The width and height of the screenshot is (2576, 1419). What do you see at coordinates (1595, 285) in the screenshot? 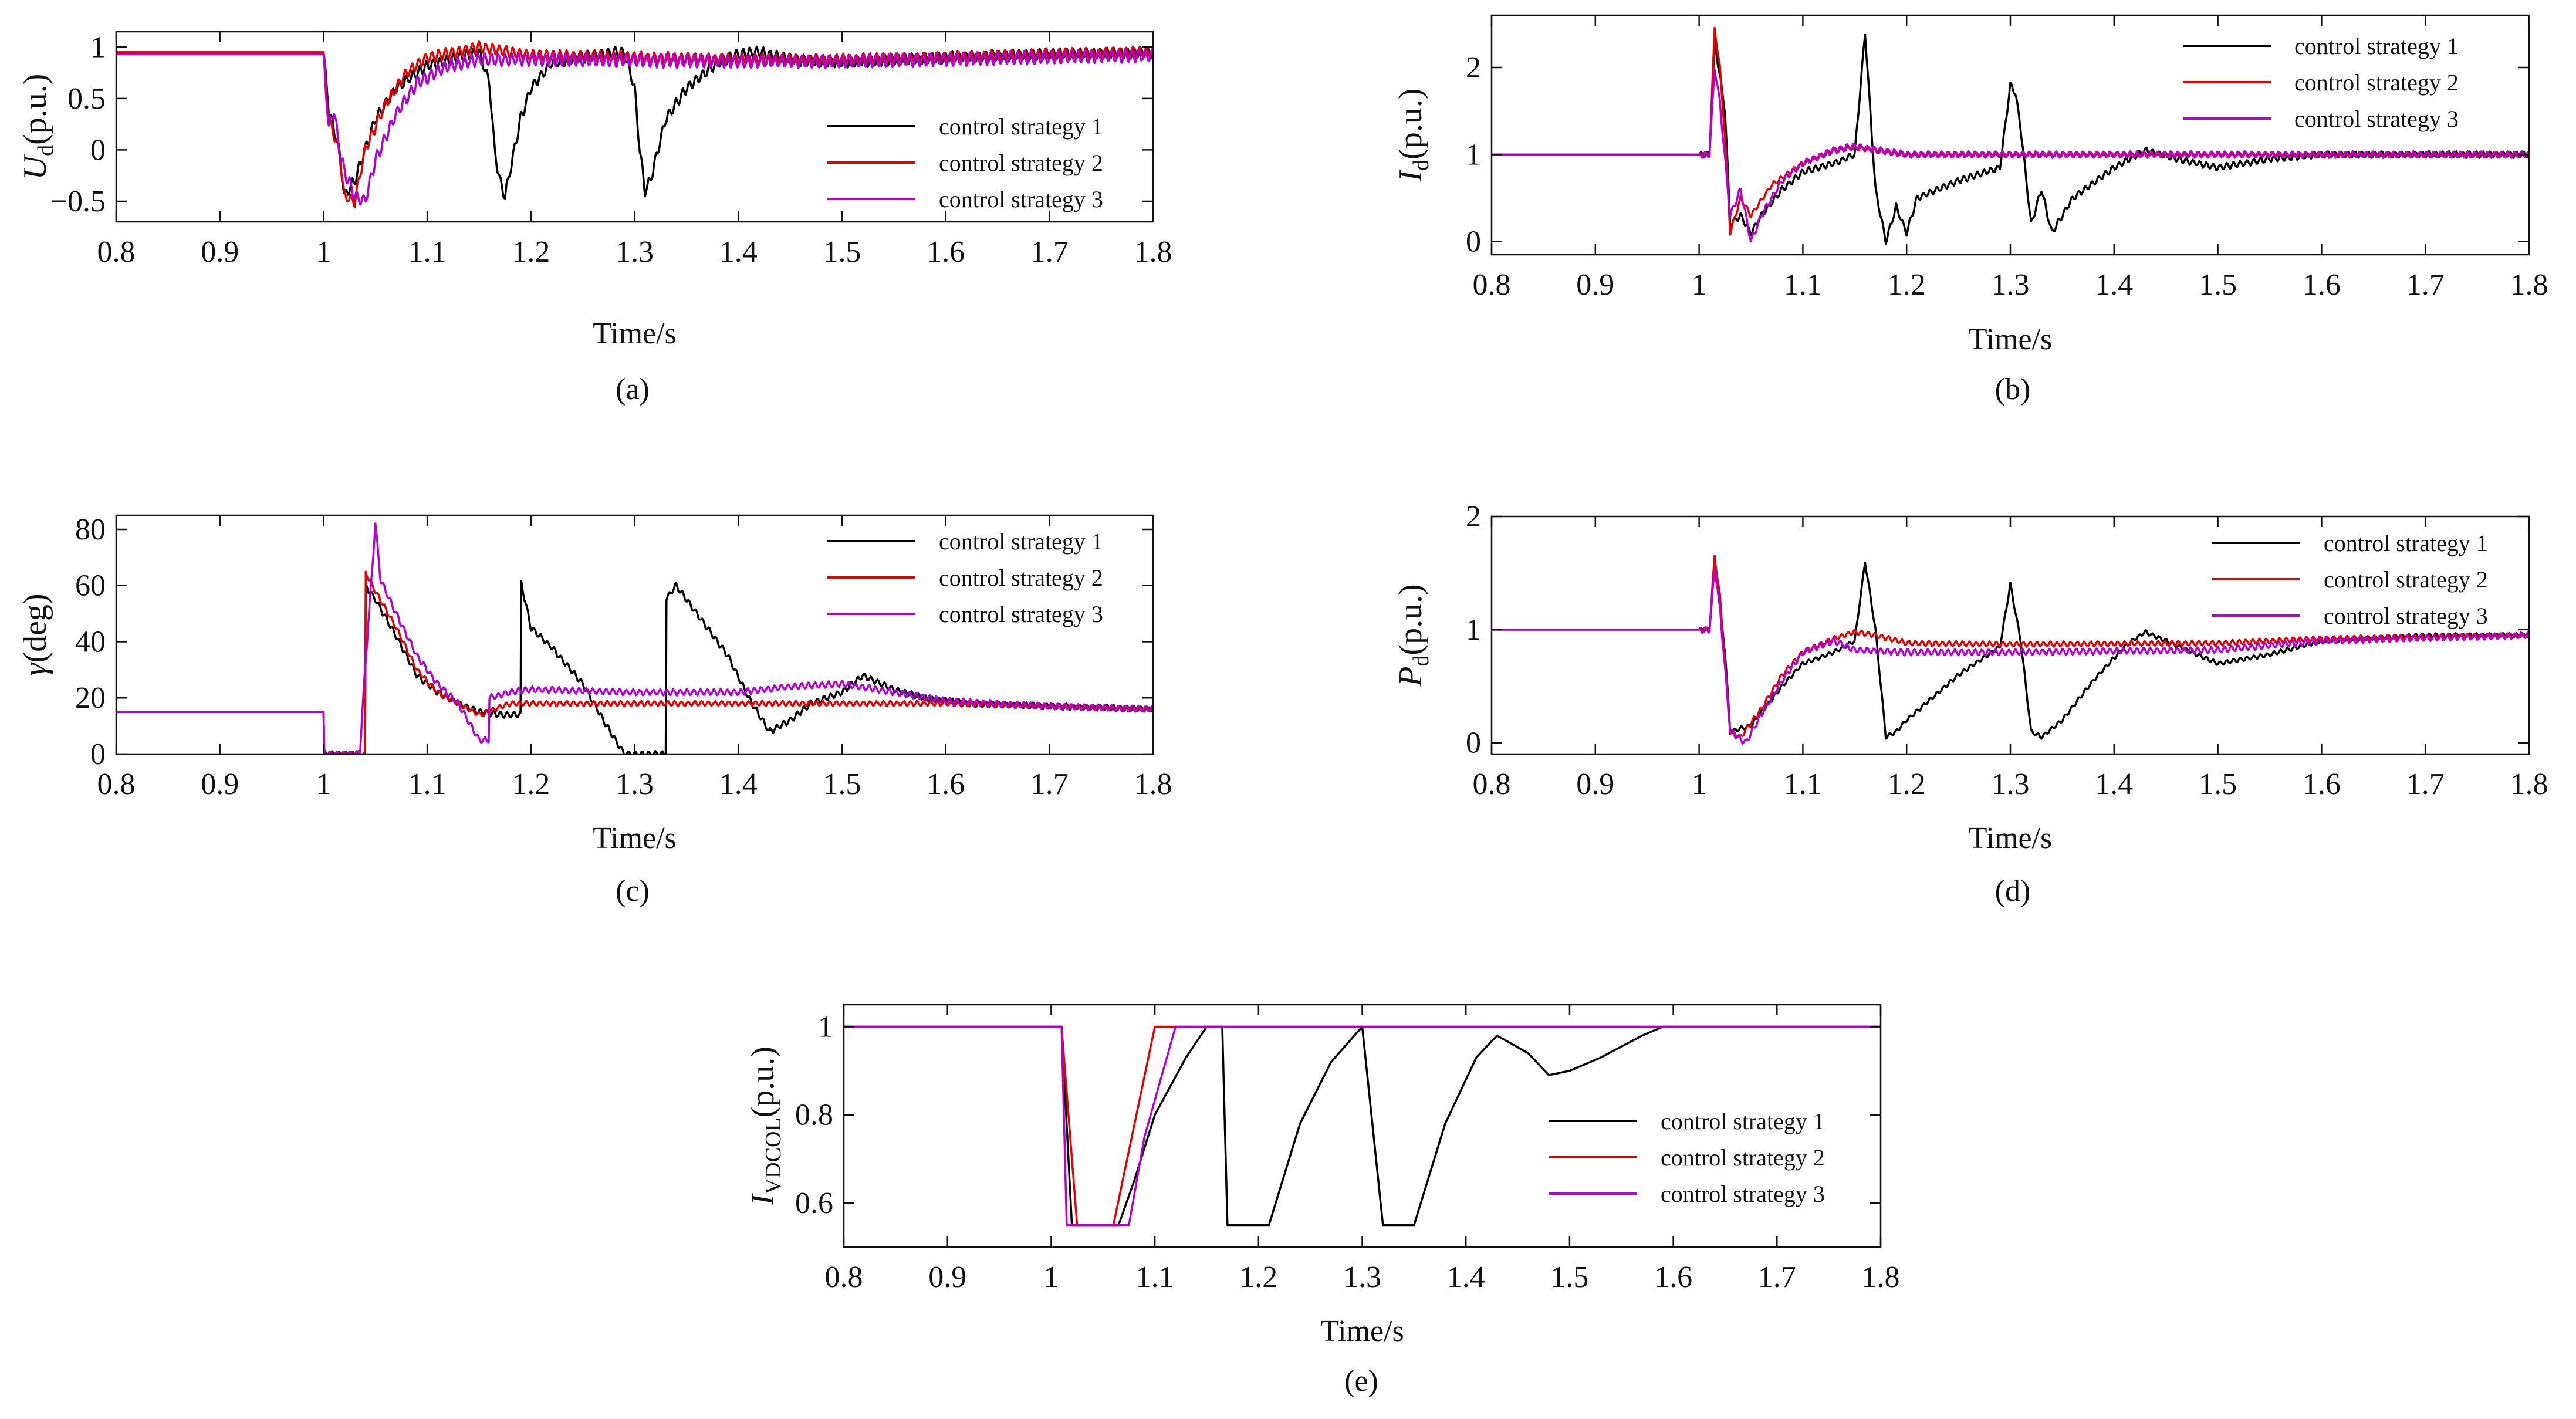
I see `x-tick-label: 0.9` at bounding box center [1595, 285].